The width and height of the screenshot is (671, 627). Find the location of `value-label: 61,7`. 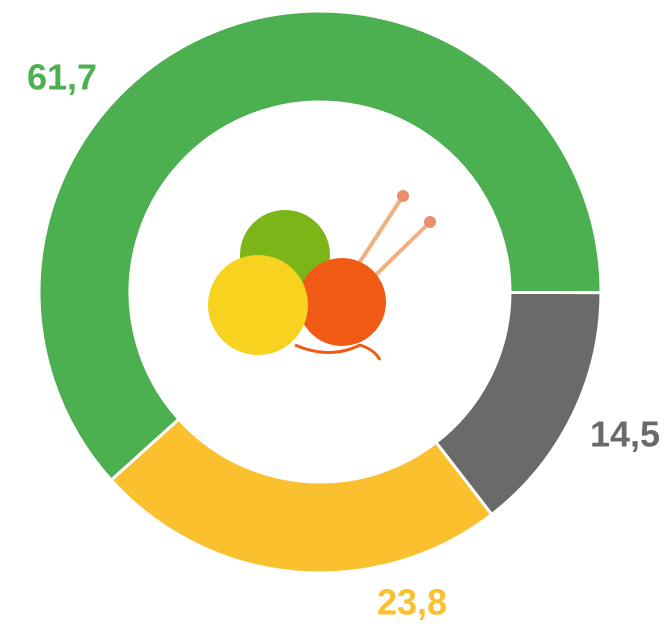

value-label: 61,7 is located at coordinates (62, 77).